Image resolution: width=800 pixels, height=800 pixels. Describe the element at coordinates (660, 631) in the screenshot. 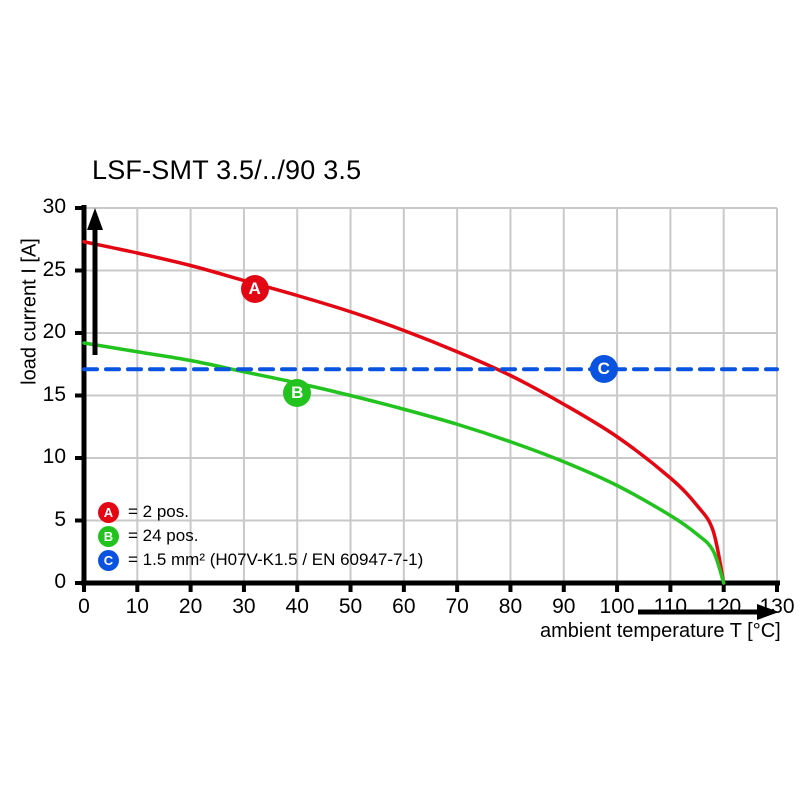

I see `x-axis-title: ambient temperature T [°C]` at that location.